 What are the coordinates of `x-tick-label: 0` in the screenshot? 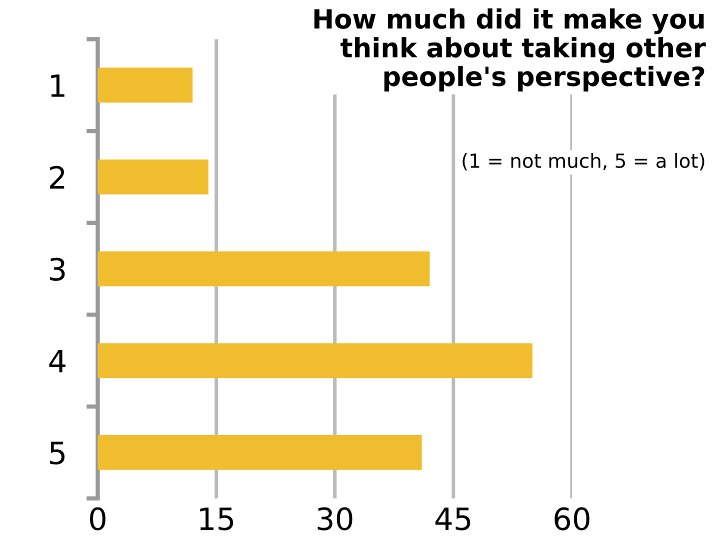 It's located at (98, 518).